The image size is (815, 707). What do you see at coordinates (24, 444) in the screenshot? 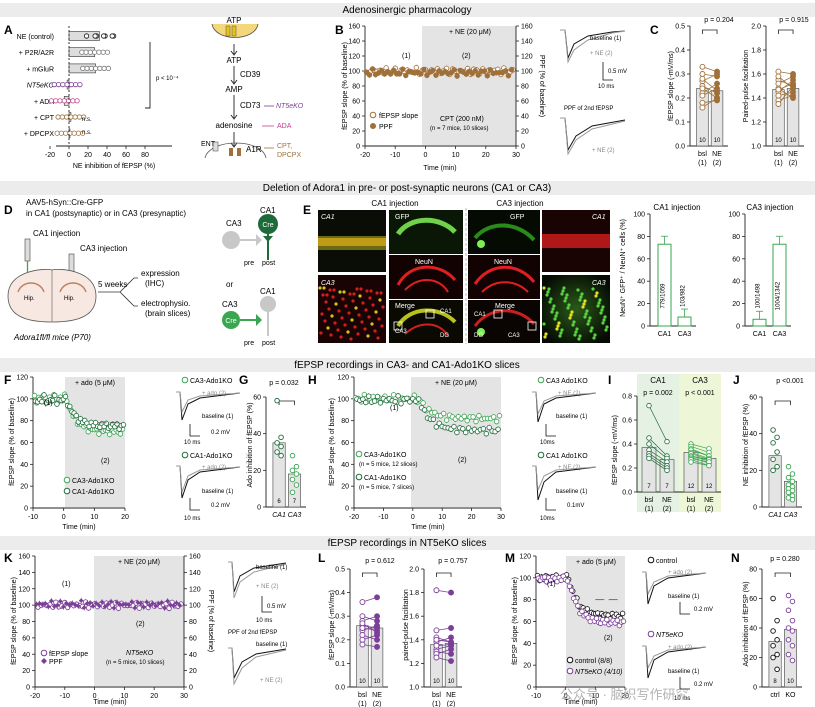
I see `panel-f-yticks: 0 20 40 60 80 100 120` at bounding box center [24, 444].